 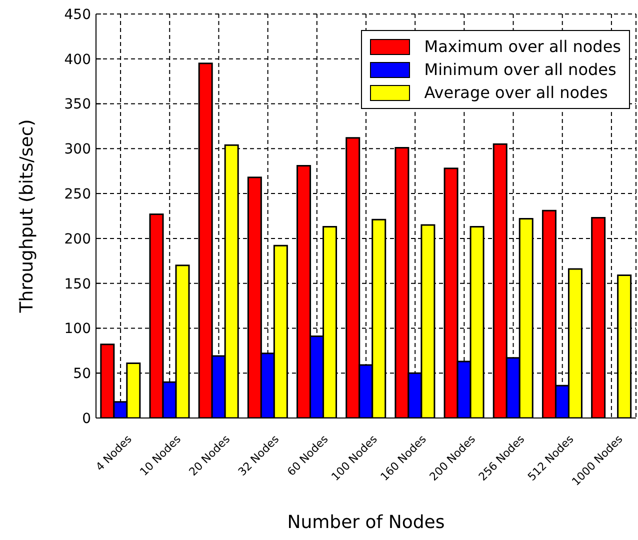 What do you see at coordinates (77, 14) in the screenshot?
I see `y-tick-label: 450` at bounding box center [77, 14].